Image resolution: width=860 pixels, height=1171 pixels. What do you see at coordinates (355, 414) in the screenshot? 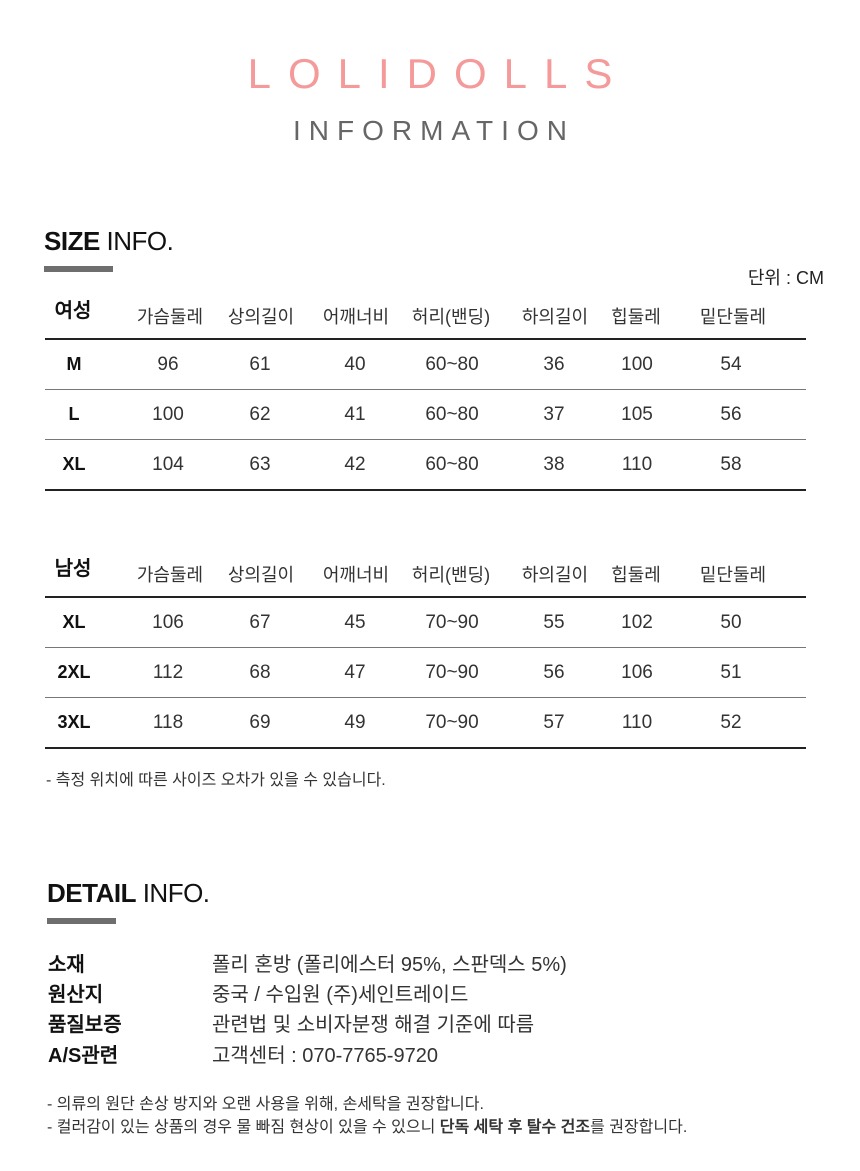
I see `size-value: 41` at bounding box center [355, 414].